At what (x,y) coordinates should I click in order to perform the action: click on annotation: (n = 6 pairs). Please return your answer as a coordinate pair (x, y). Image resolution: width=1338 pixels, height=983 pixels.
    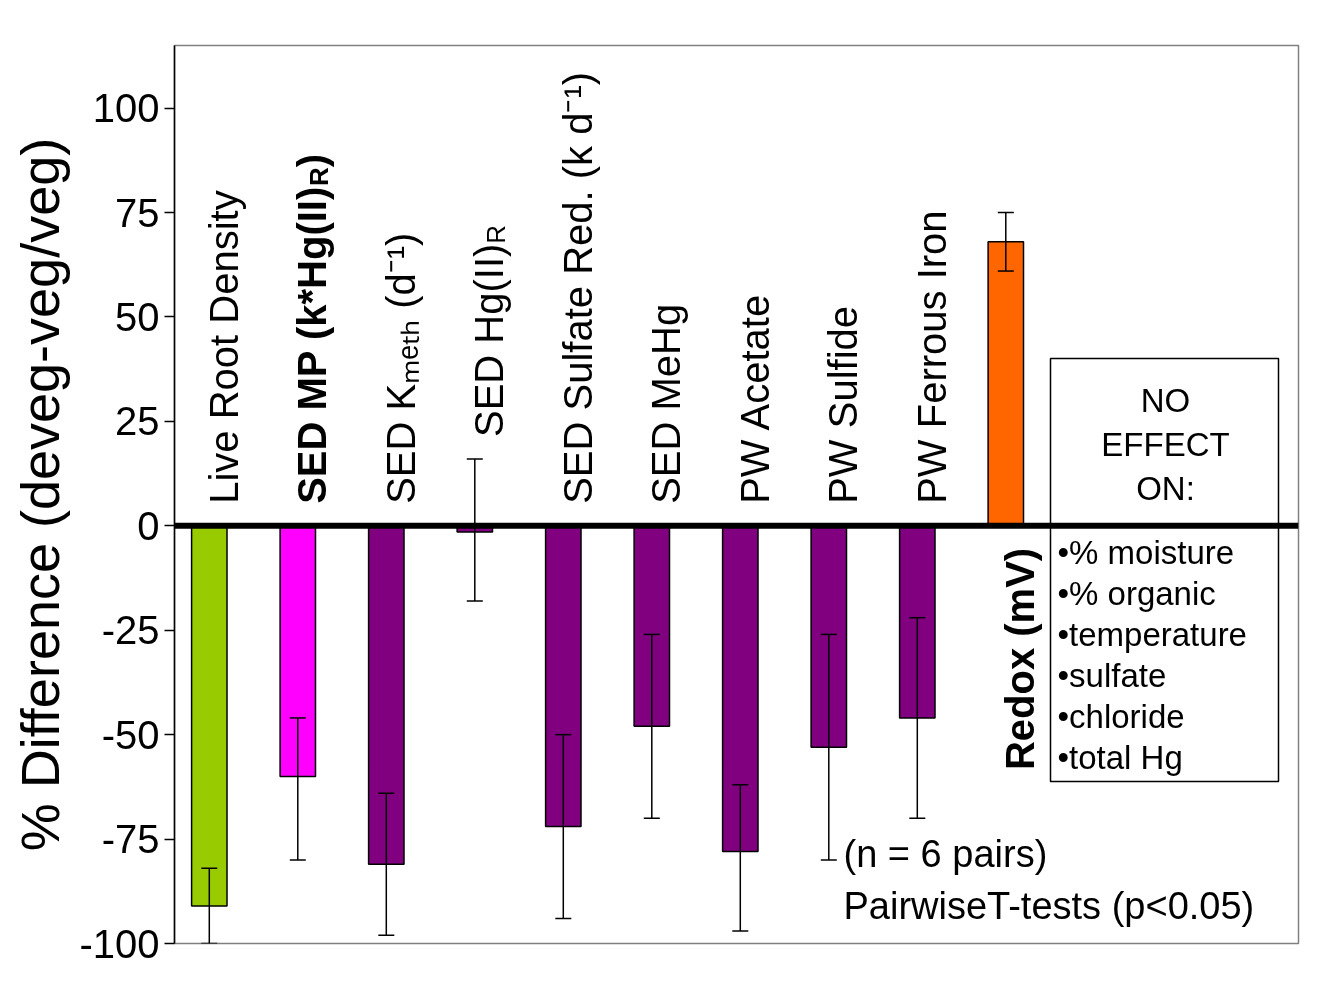
    Looking at the image, I should click on (945, 853).